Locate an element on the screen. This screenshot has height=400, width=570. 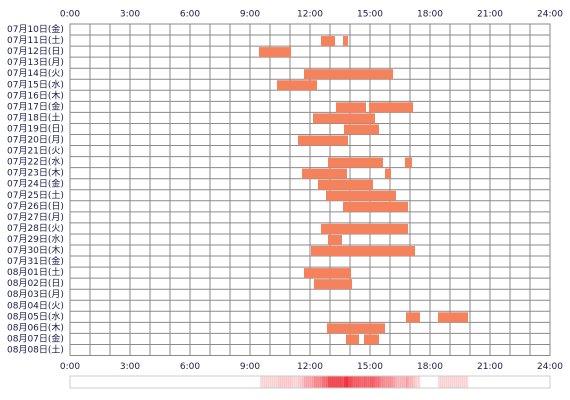
x-tick-label-bottom: 18:00 is located at coordinates (430, 367).